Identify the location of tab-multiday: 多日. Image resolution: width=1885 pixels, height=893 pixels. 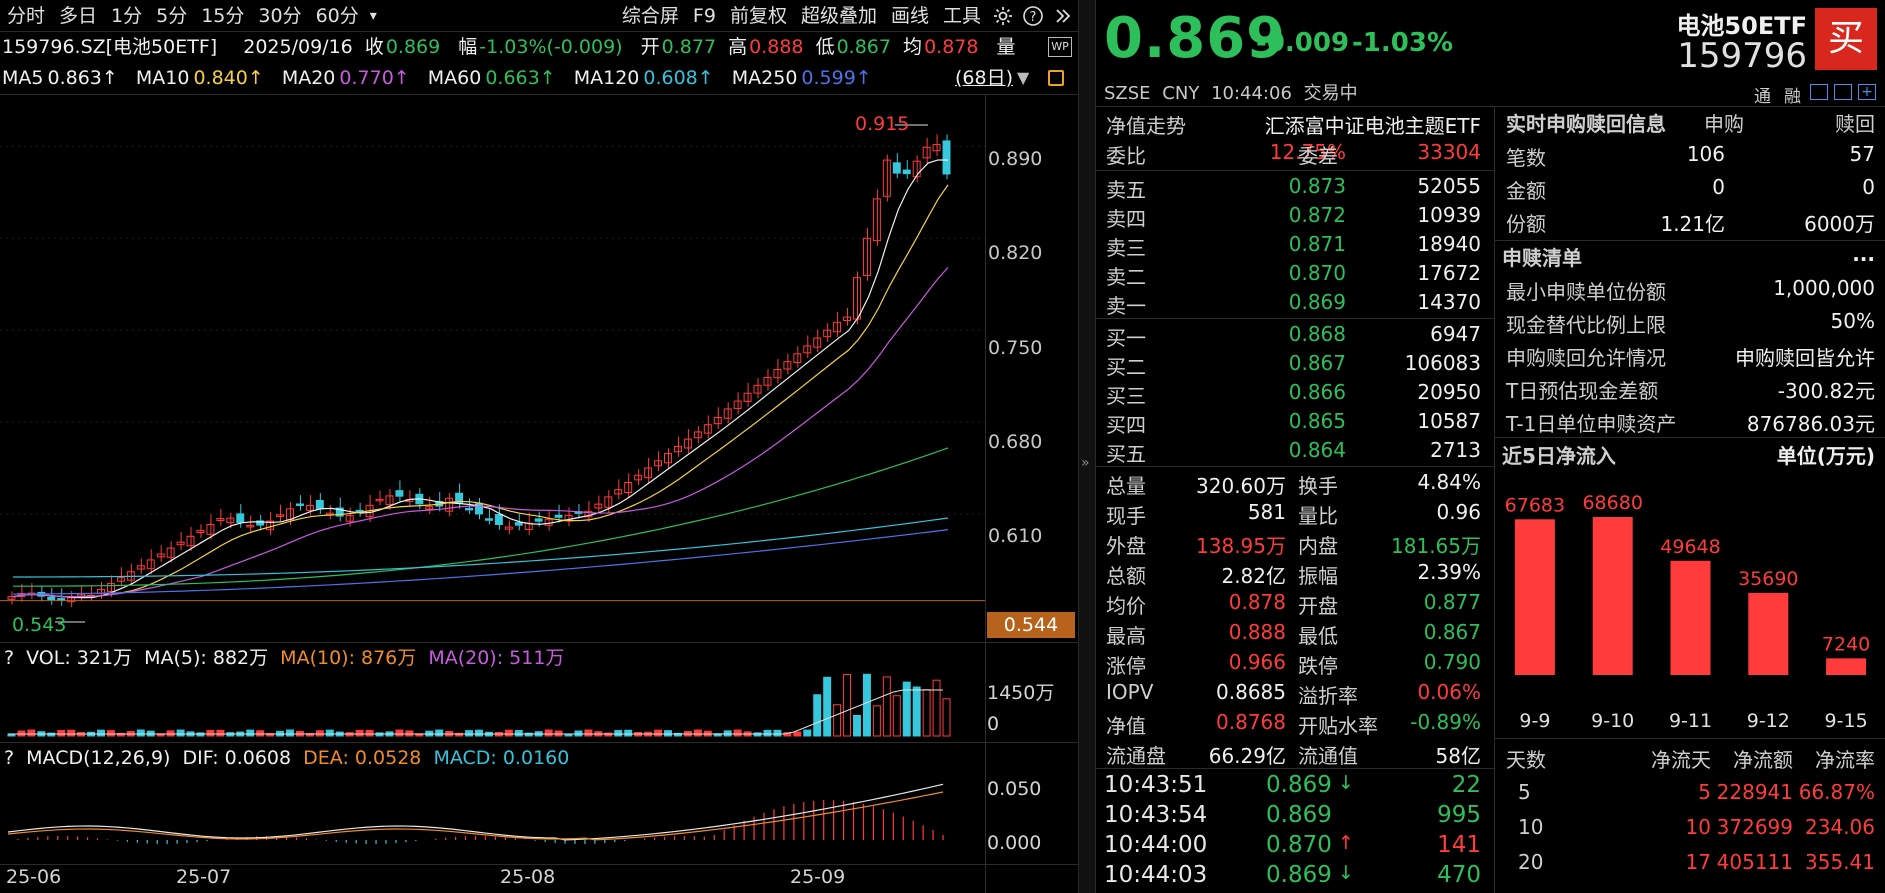
(78, 15).